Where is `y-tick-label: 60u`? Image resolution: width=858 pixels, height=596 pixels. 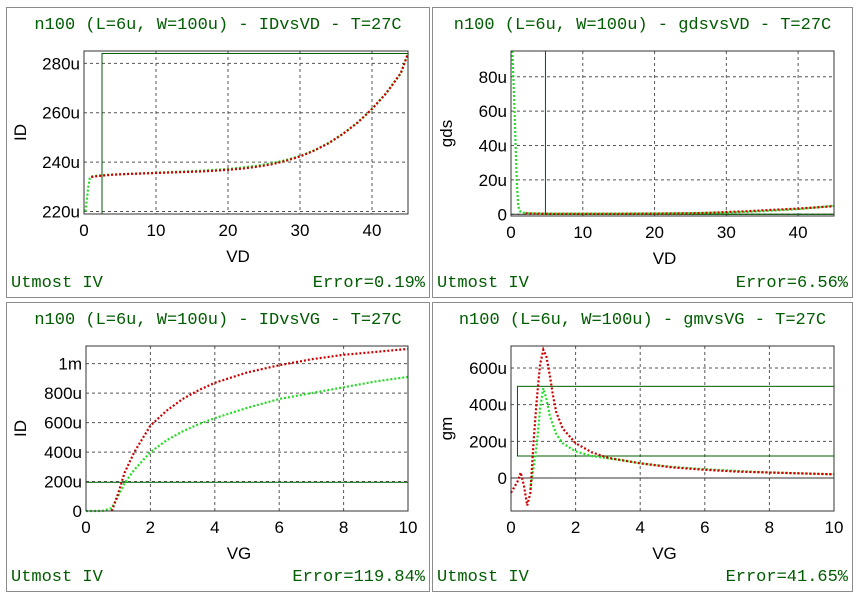 y-tick-label: 60u is located at coordinates (493, 111).